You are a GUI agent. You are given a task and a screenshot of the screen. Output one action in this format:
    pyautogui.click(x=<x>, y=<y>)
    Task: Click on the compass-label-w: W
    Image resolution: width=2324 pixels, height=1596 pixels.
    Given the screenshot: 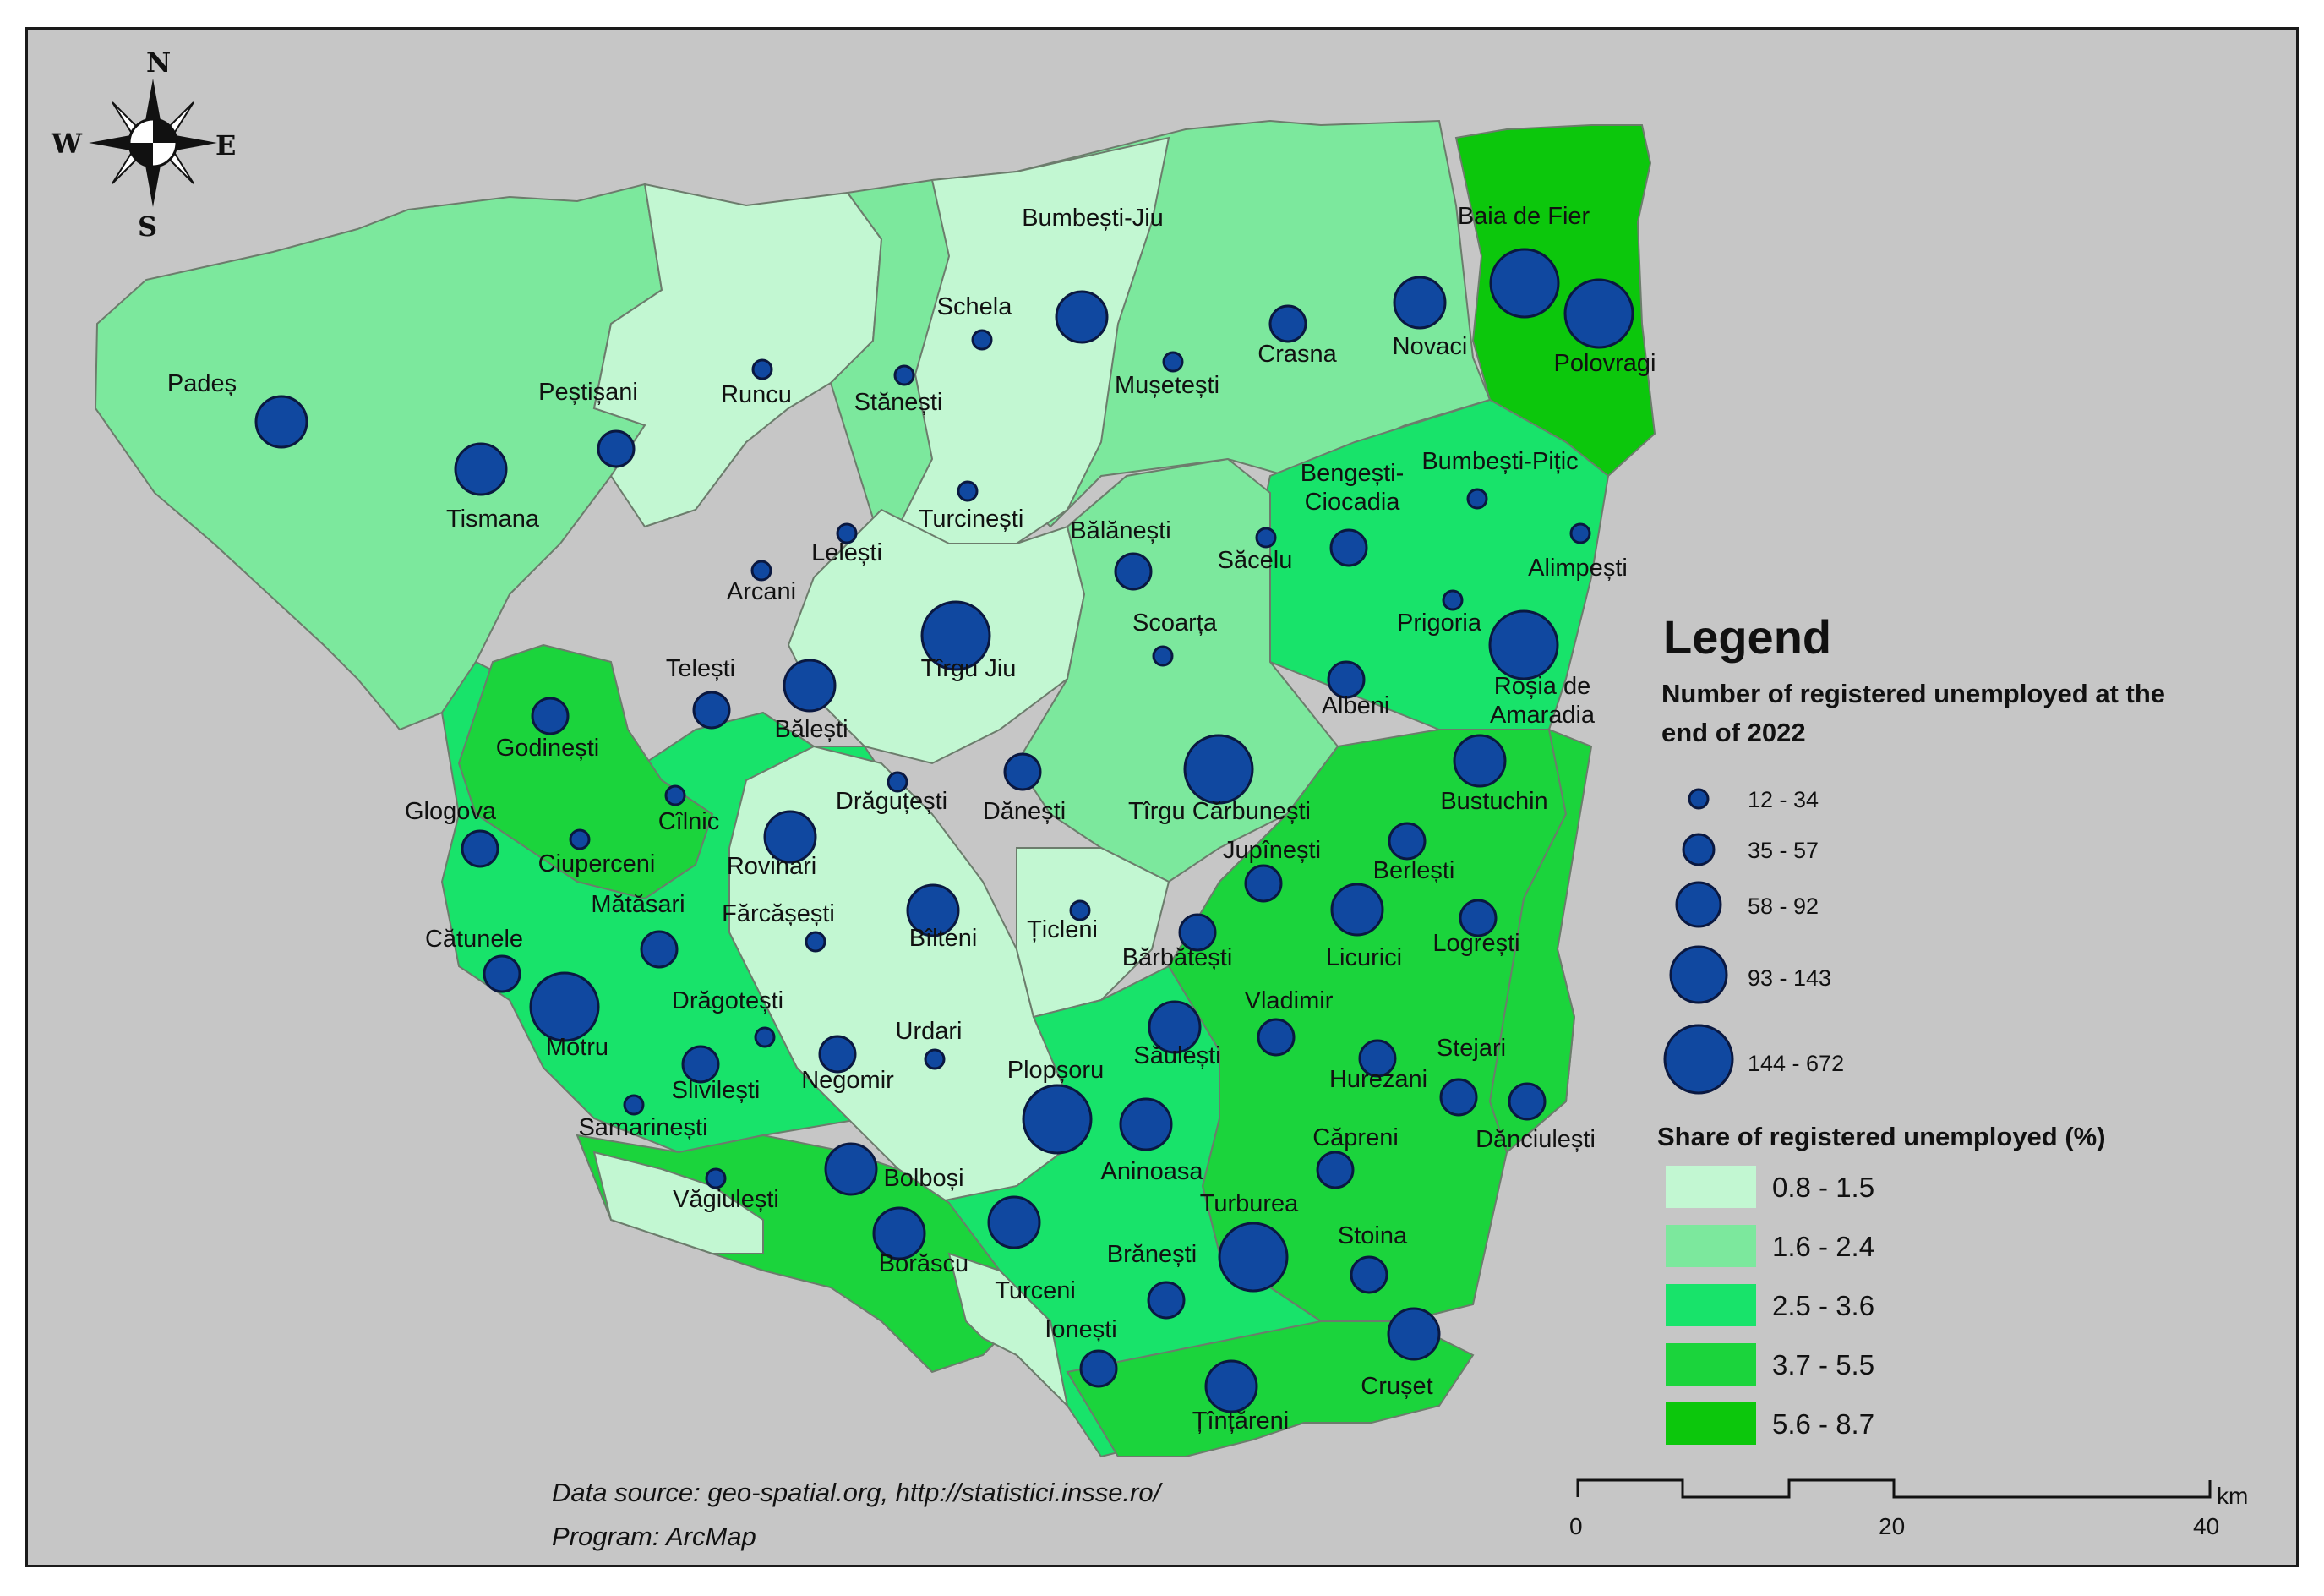 What is the action you would take?
    pyautogui.click(x=67, y=144)
    